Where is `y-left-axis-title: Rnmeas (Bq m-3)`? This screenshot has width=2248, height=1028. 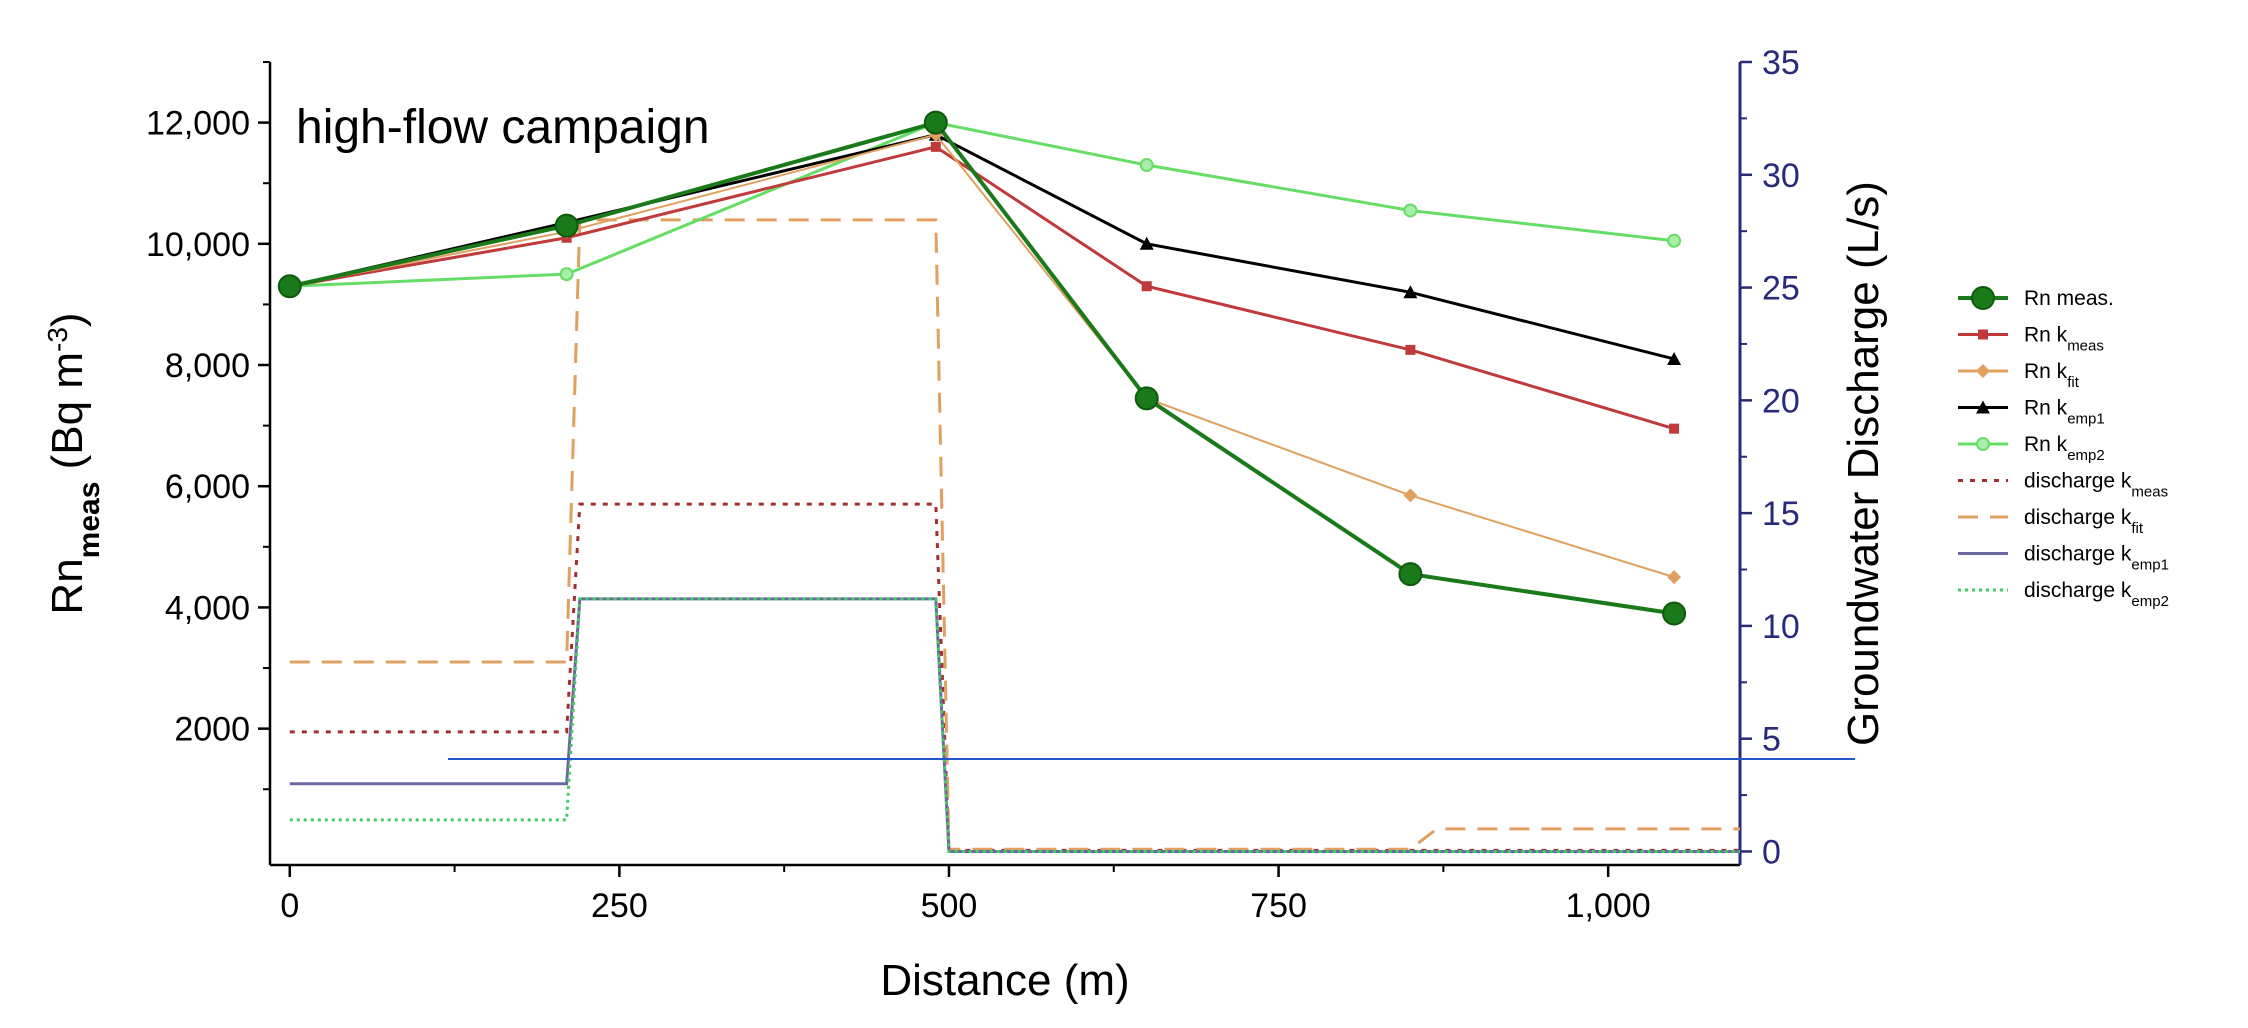
y-left-axis-title: Rnmeas (Bq m-3) is located at coordinates (74, 463).